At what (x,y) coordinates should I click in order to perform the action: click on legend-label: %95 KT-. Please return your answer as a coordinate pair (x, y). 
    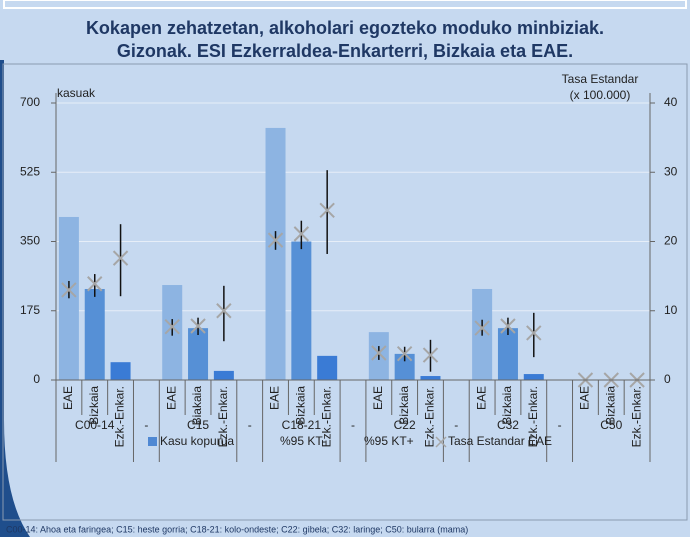
    Looking at the image, I should click on (303, 441).